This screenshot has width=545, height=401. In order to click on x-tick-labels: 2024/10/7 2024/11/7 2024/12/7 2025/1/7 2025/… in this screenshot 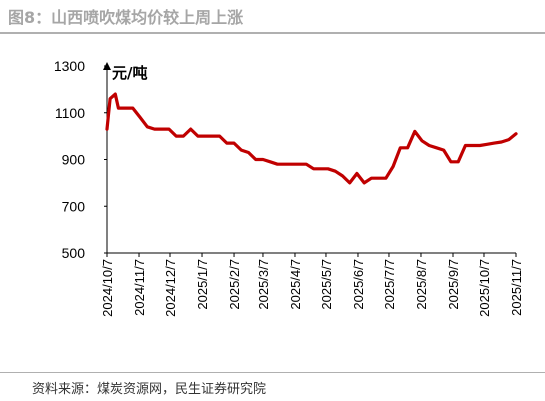, I will do `click(312, 285)`.